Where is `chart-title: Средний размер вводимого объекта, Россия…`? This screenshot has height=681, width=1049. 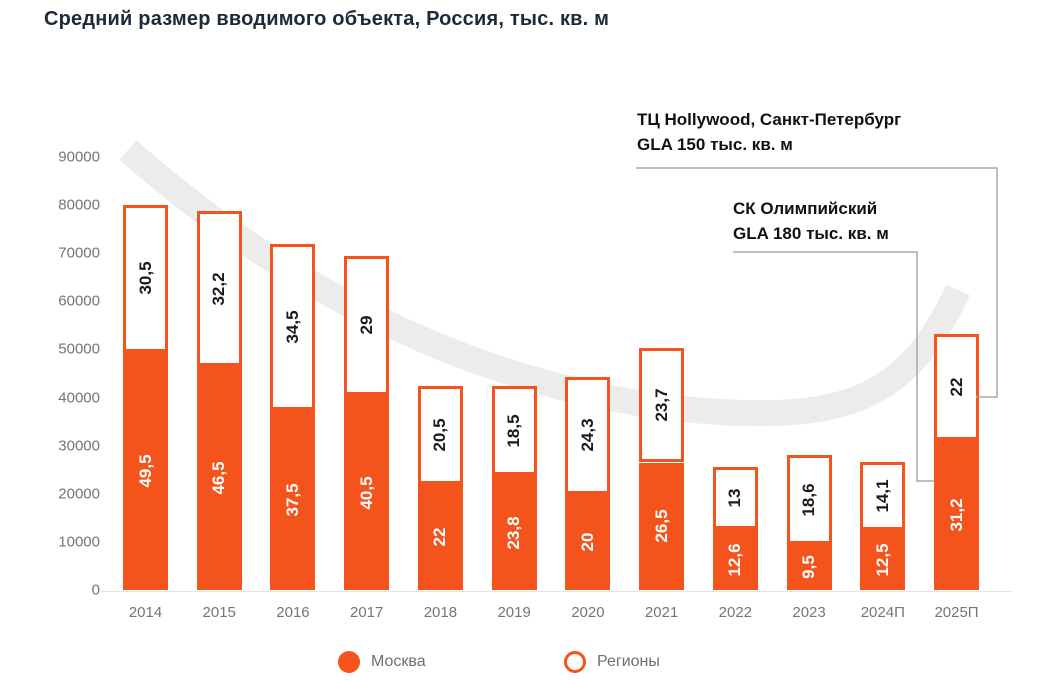
chart-title: Средний размер вводимого объекта, Россия… is located at coordinates (327, 19).